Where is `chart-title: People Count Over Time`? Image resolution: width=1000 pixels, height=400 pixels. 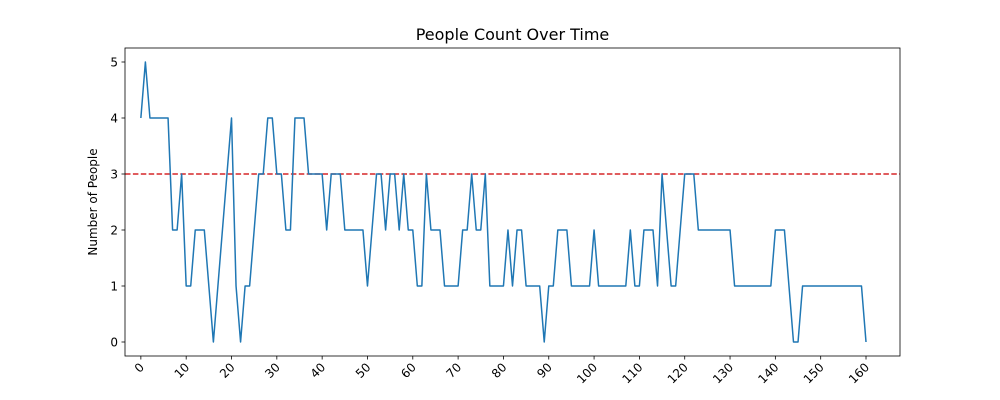 chart-title: People Count Over Time is located at coordinates (513, 34).